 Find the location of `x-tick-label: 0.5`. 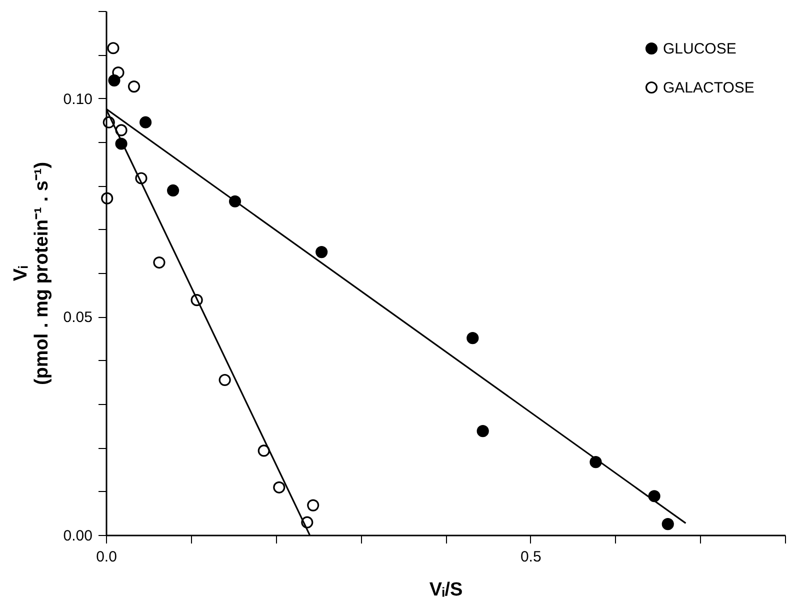

x-tick-label: 0.5 is located at coordinates (531, 557).